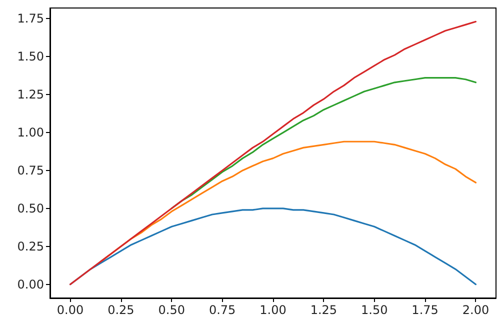 Image resolution: width=504 pixels, height=330 pixels. Describe the element at coordinates (374, 310) in the screenshot. I see `x-tick-label: 1.50` at that location.